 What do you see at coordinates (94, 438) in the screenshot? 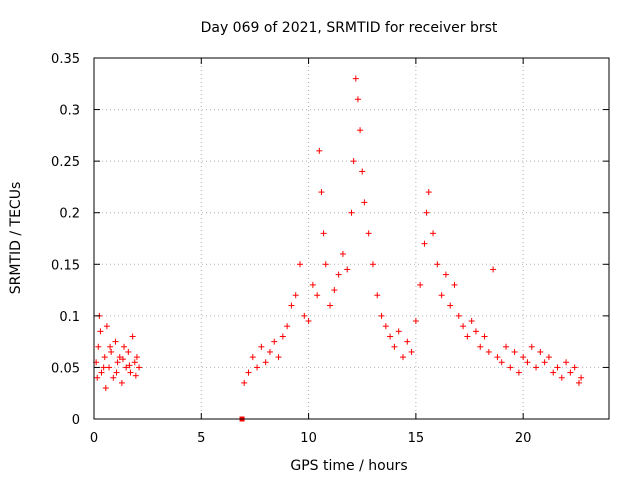
I see `x-tick-label: 0` at bounding box center [94, 438].